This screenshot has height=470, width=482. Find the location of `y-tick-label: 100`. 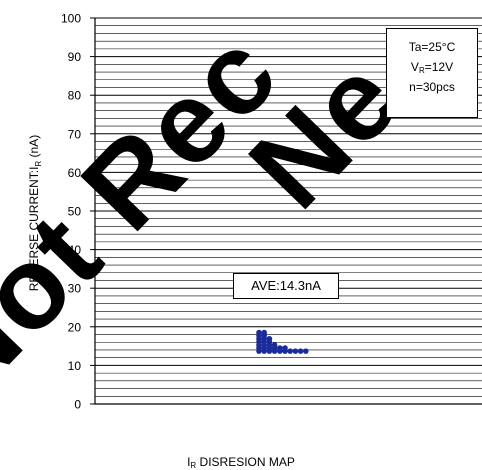

y-tick-label: 100 is located at coordinates (71, 19).